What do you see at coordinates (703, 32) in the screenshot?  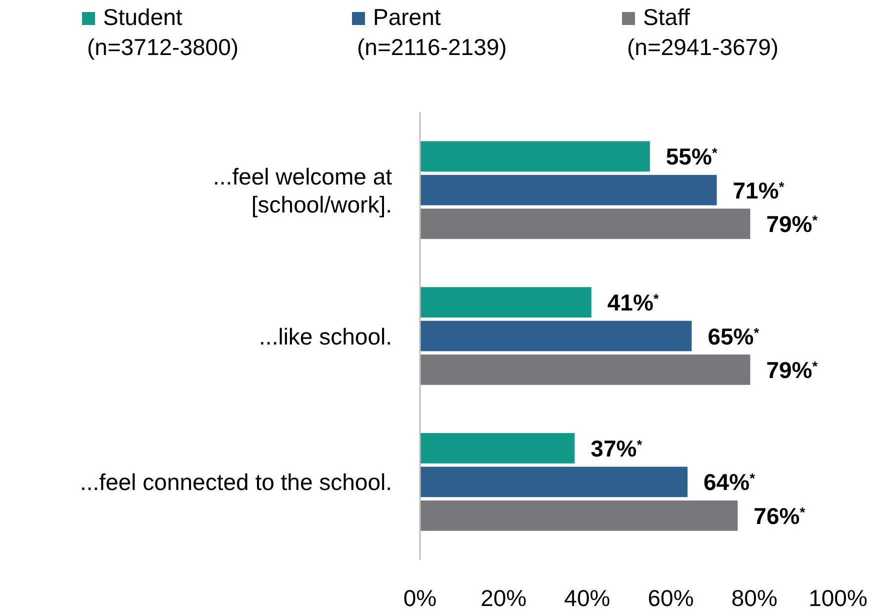 I see `legend-label: Staff (n=2941-3679)` at bounding box center [703, 32].